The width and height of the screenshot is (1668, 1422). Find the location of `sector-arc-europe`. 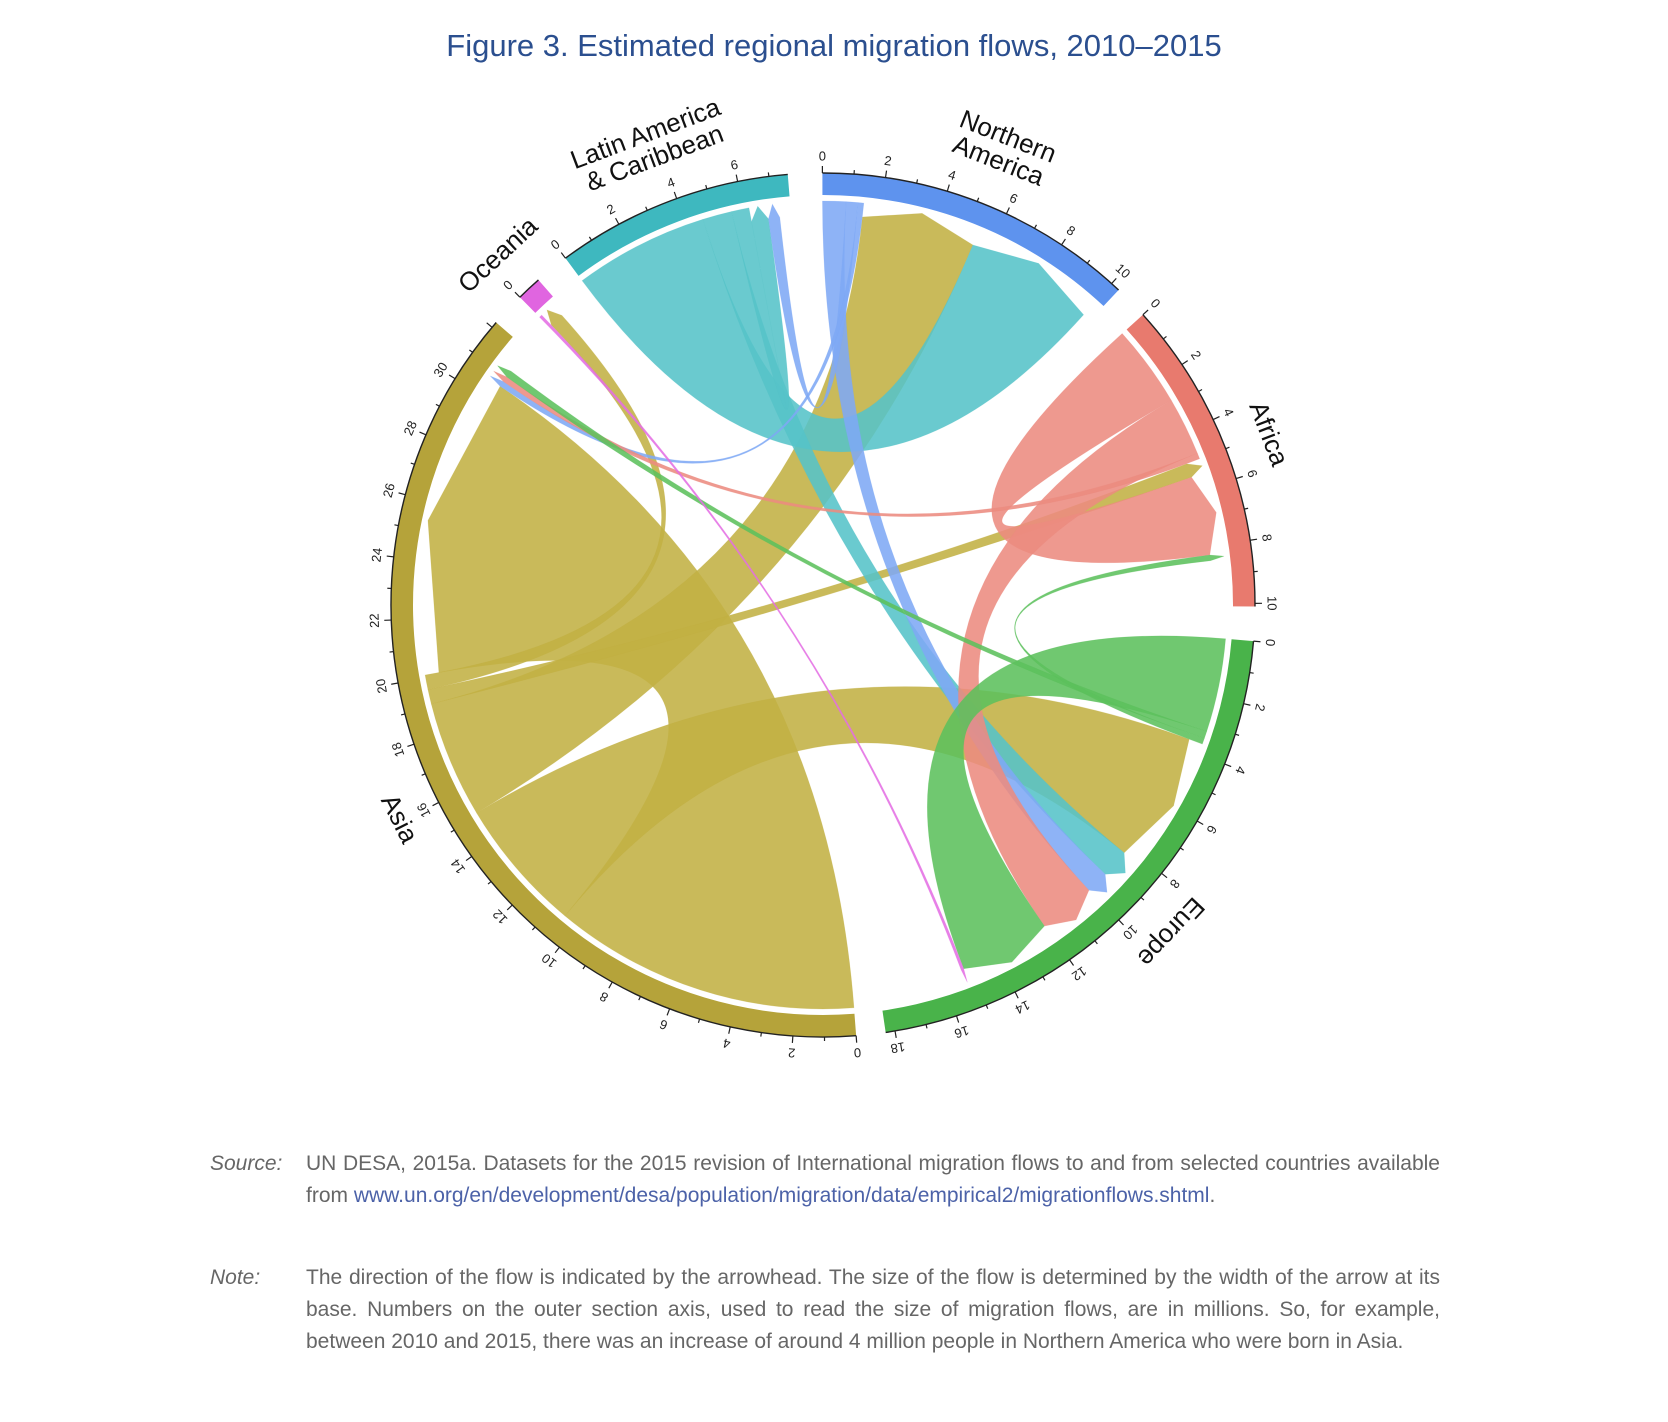

sector-arc-europe is located at coordinates (1068, 836).